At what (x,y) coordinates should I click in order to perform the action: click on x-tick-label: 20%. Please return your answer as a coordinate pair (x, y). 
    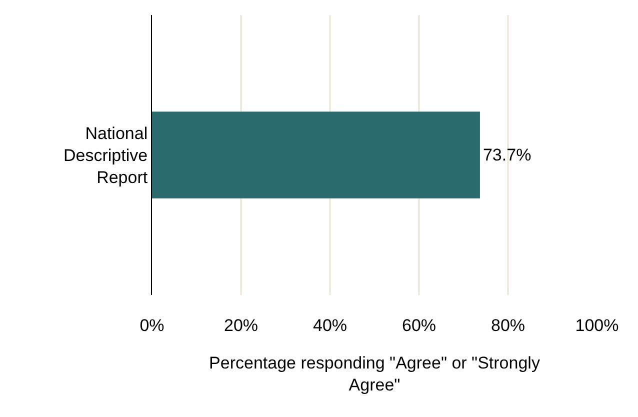
    Looking at the image, I should click on (241, 325).